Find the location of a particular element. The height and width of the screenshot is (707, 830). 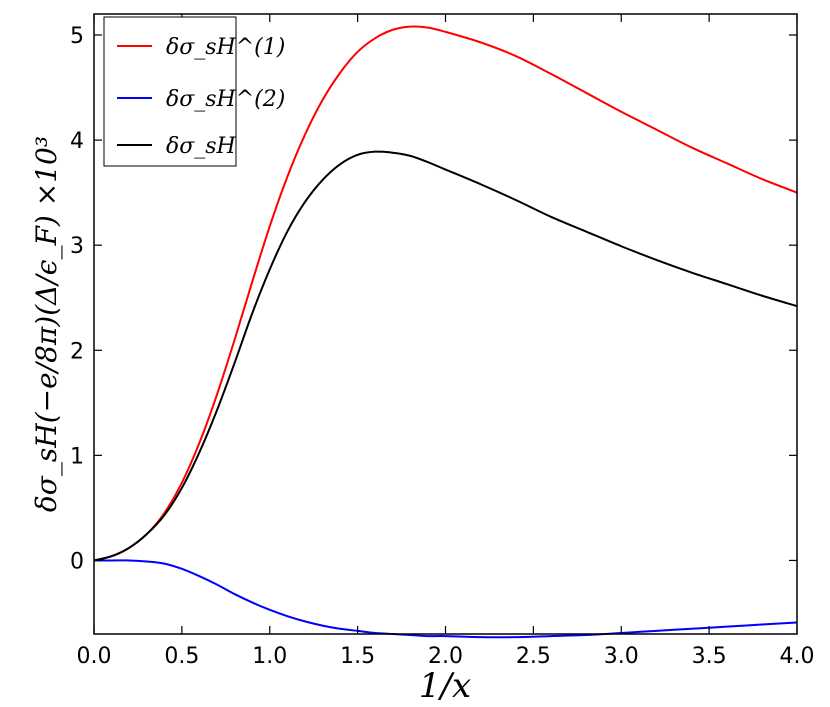

y-tick-label: 0 is located at coordinates (77, 561).